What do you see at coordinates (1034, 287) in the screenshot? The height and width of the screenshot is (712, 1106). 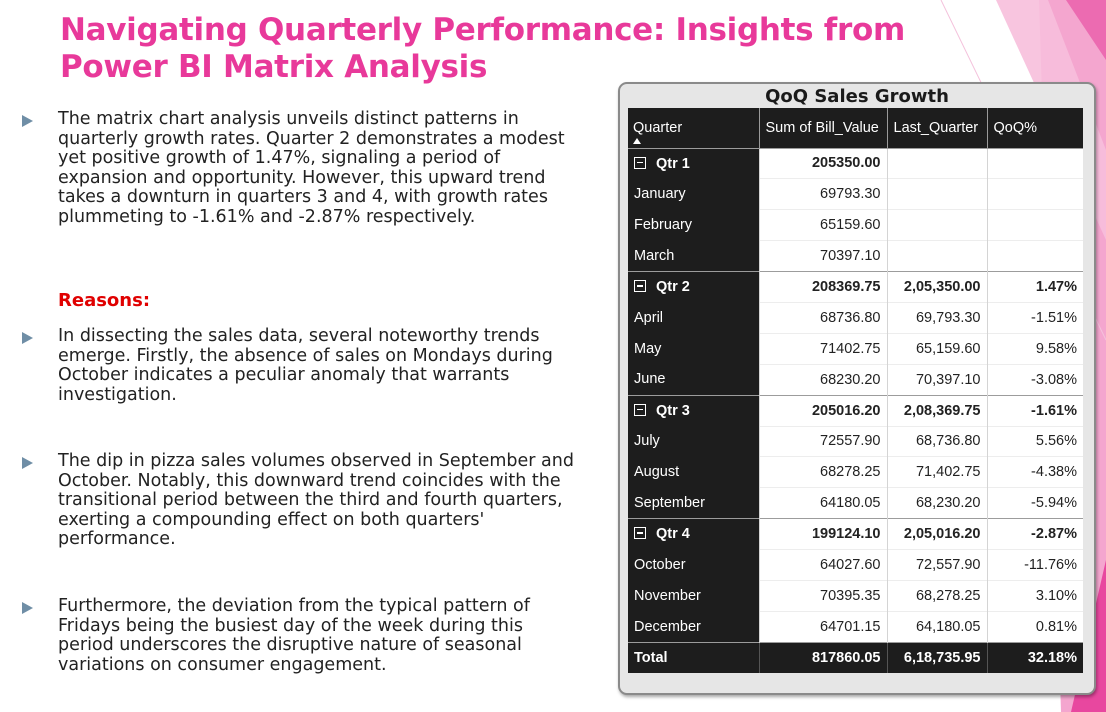 I see `cell-qoq: 1.47%` at bounding box center [1034, 287].